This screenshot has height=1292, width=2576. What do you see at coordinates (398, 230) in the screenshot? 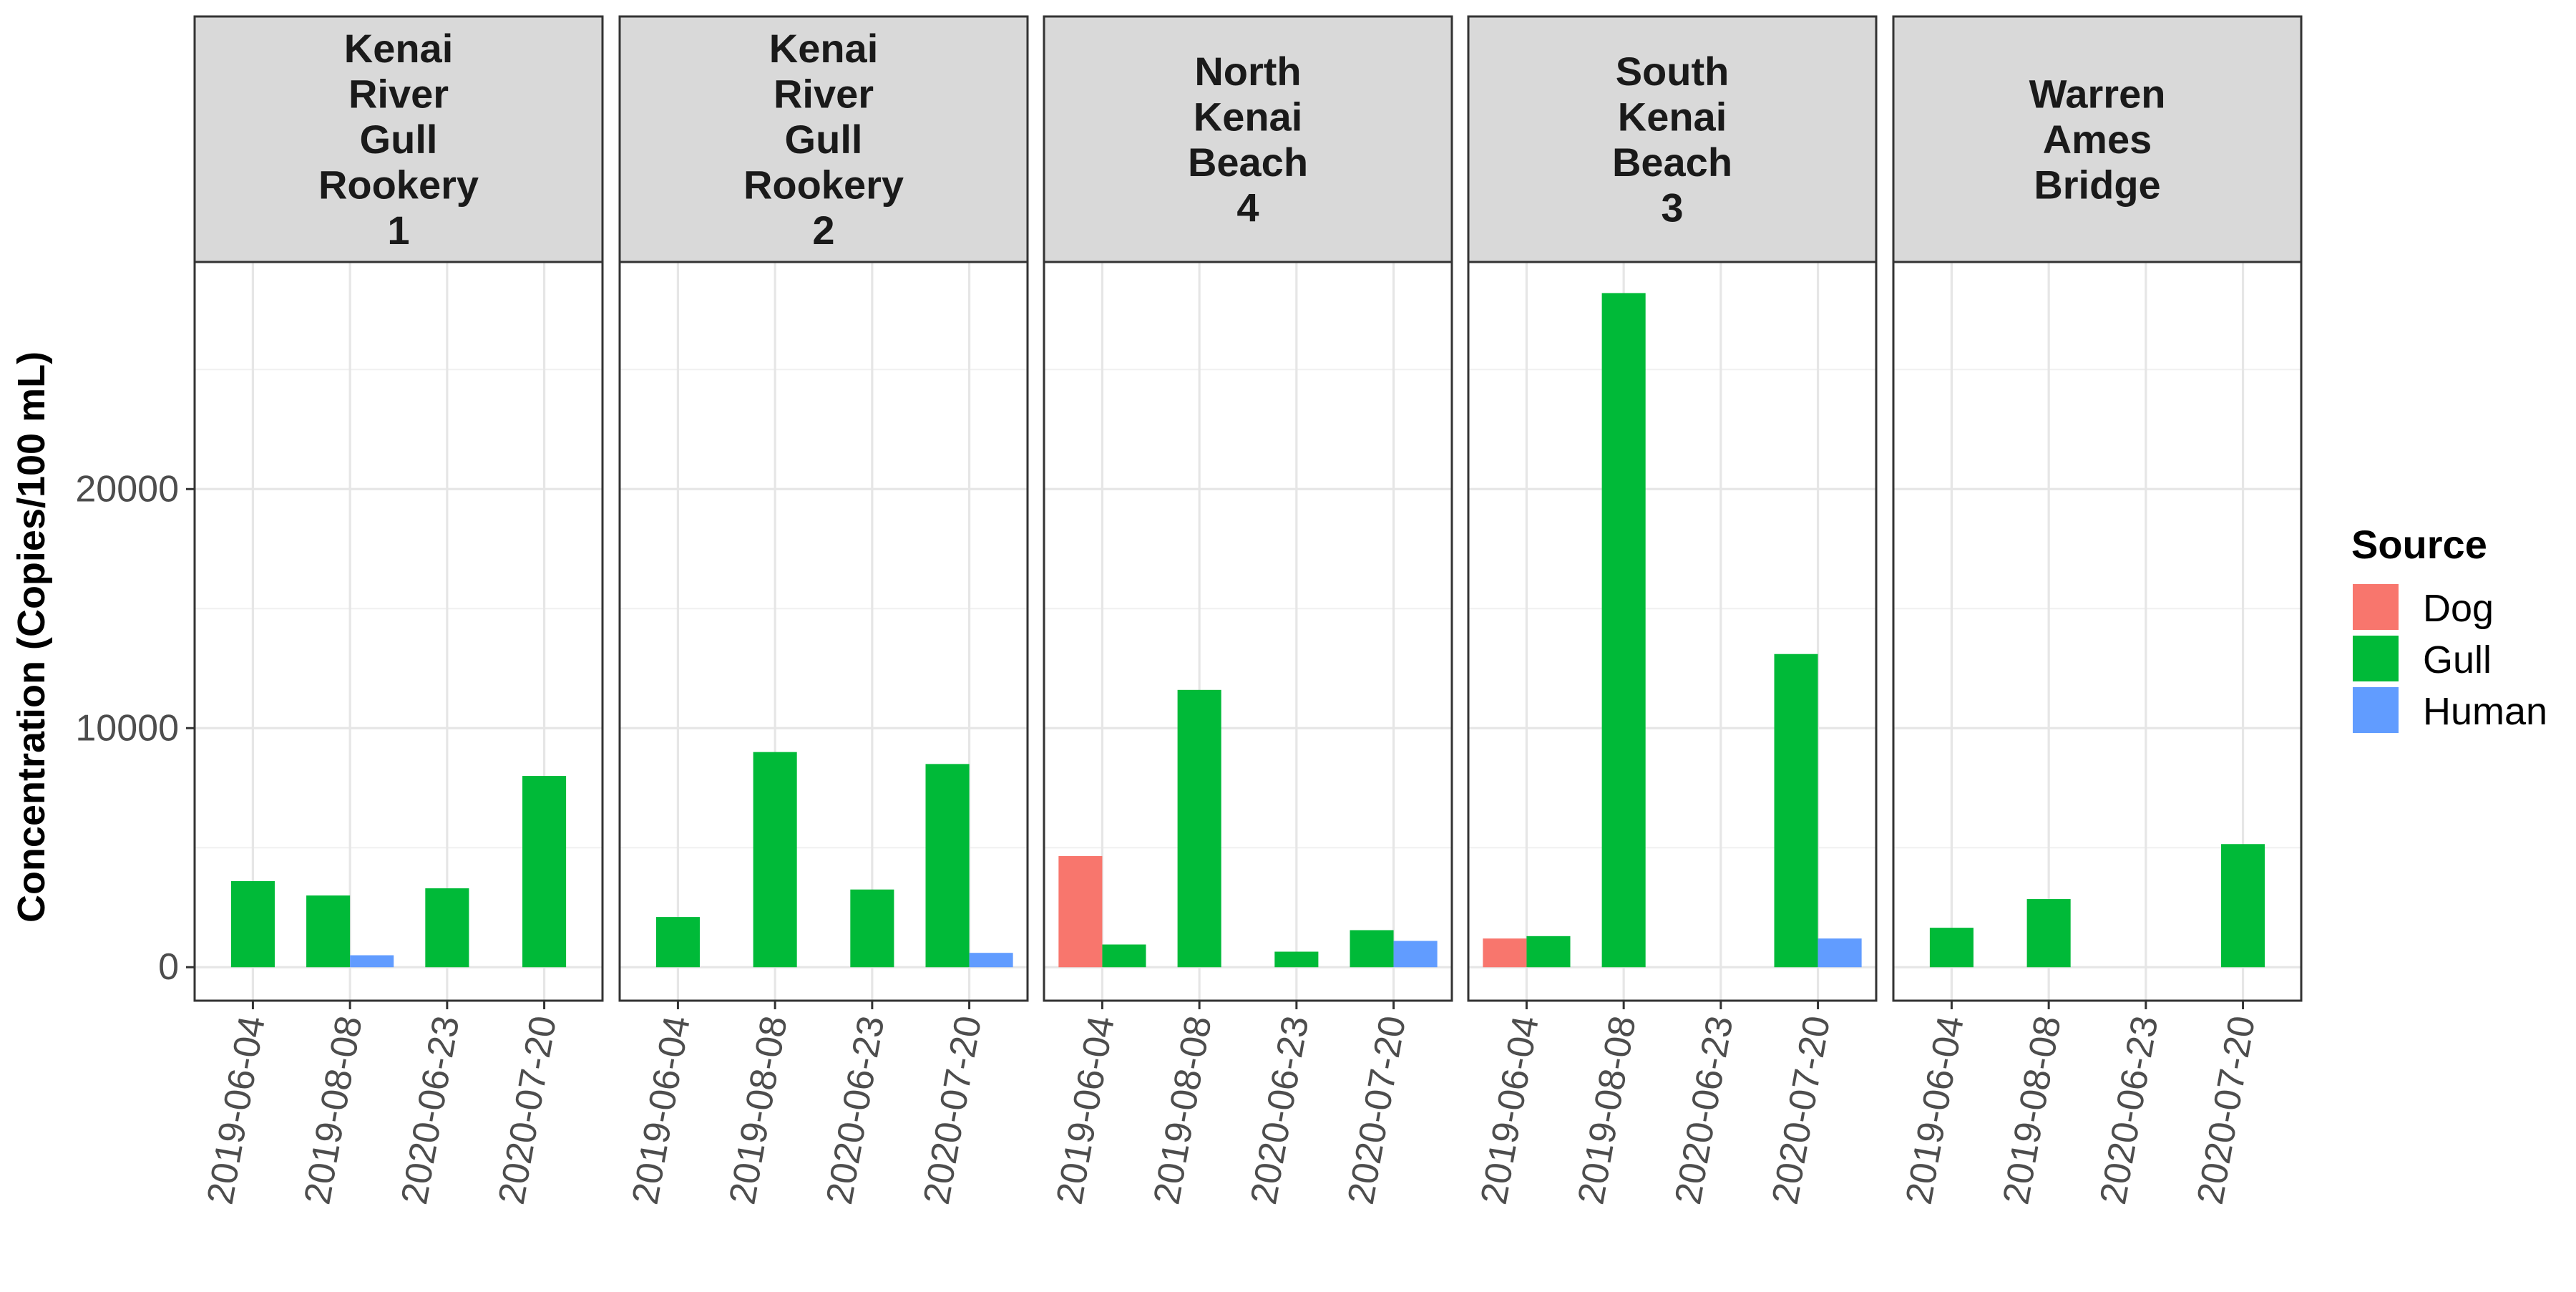
I see `facet-title-line: 1` at bounding box center [398, 230].